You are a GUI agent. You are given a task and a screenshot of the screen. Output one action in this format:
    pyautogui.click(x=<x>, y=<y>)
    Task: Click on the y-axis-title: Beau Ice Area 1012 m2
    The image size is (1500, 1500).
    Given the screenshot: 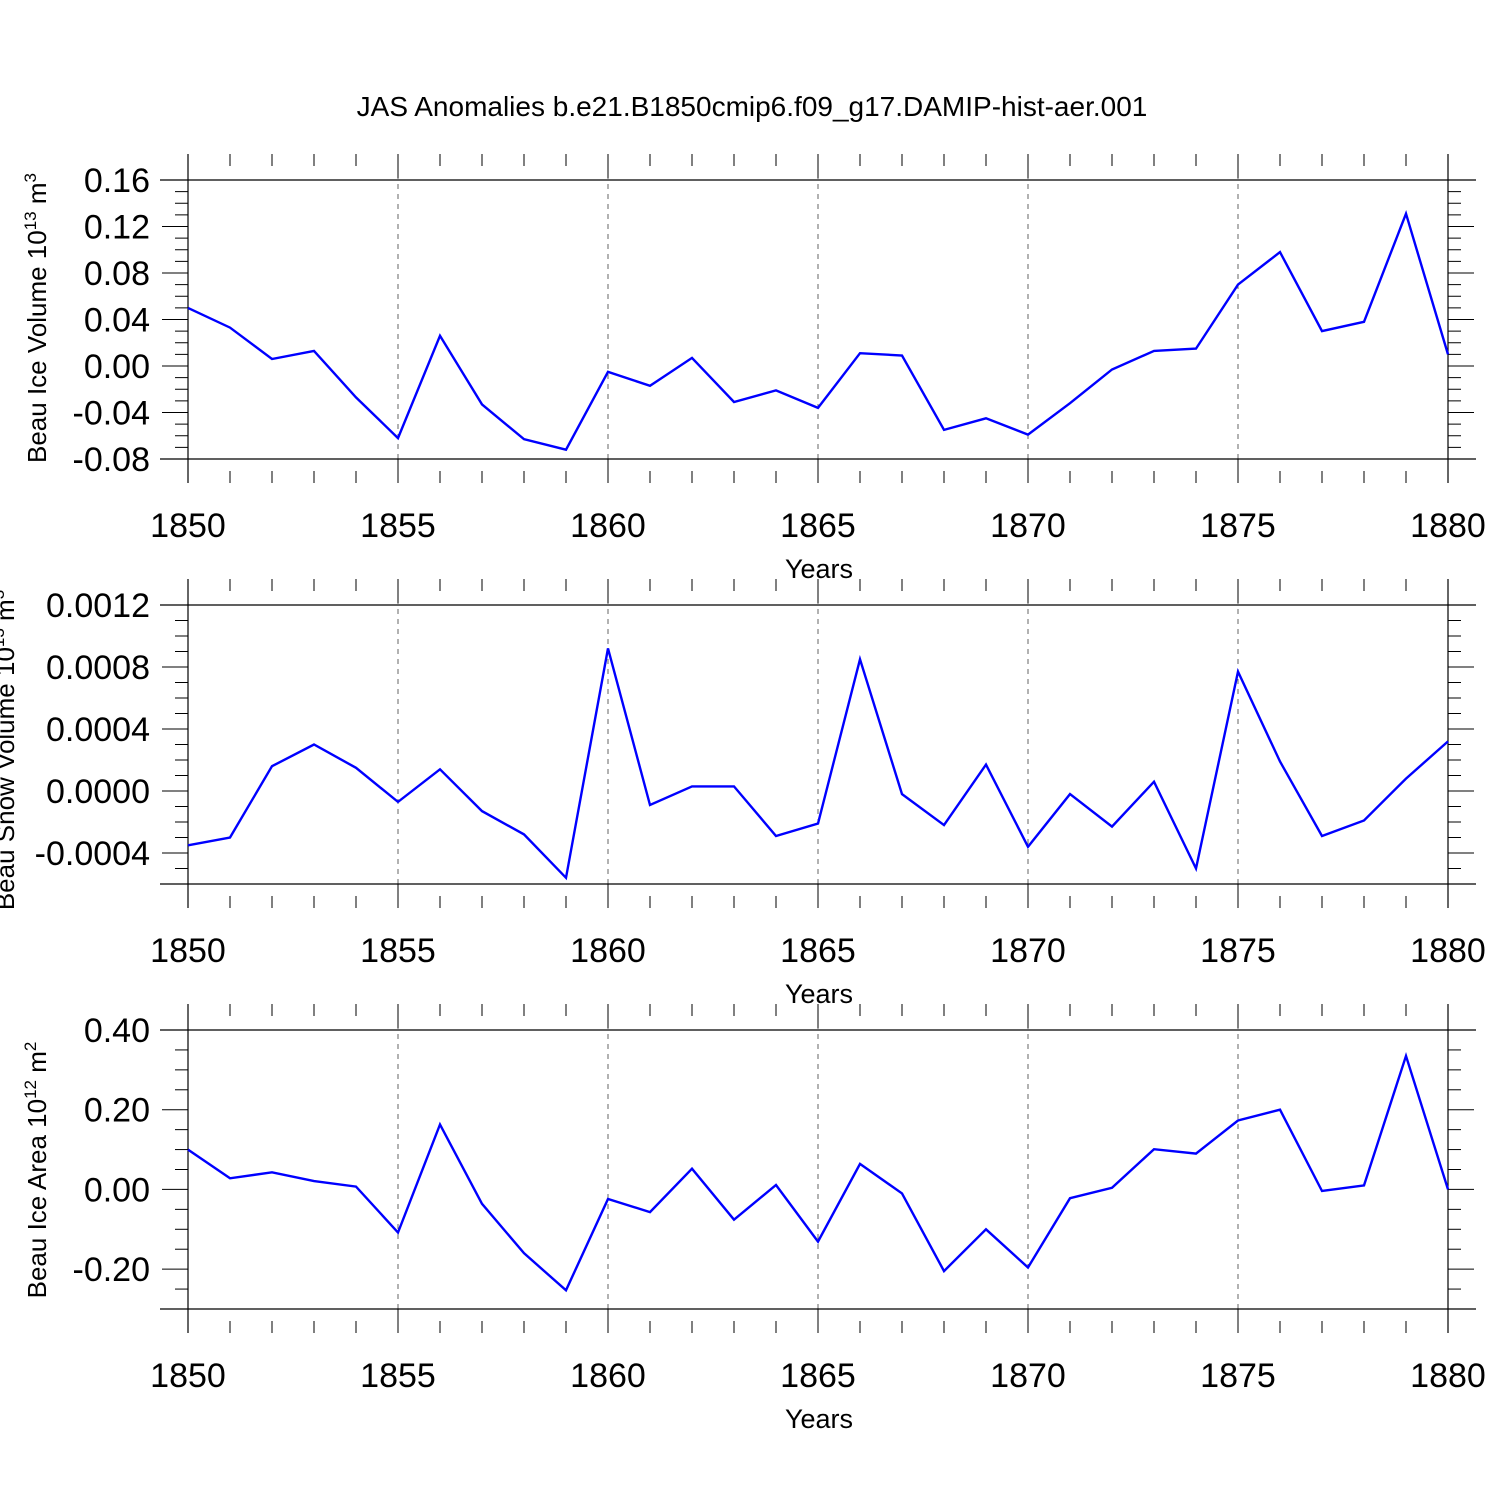 What is the action you would take?
    pyautogui.click(x=36, y=1170)
    